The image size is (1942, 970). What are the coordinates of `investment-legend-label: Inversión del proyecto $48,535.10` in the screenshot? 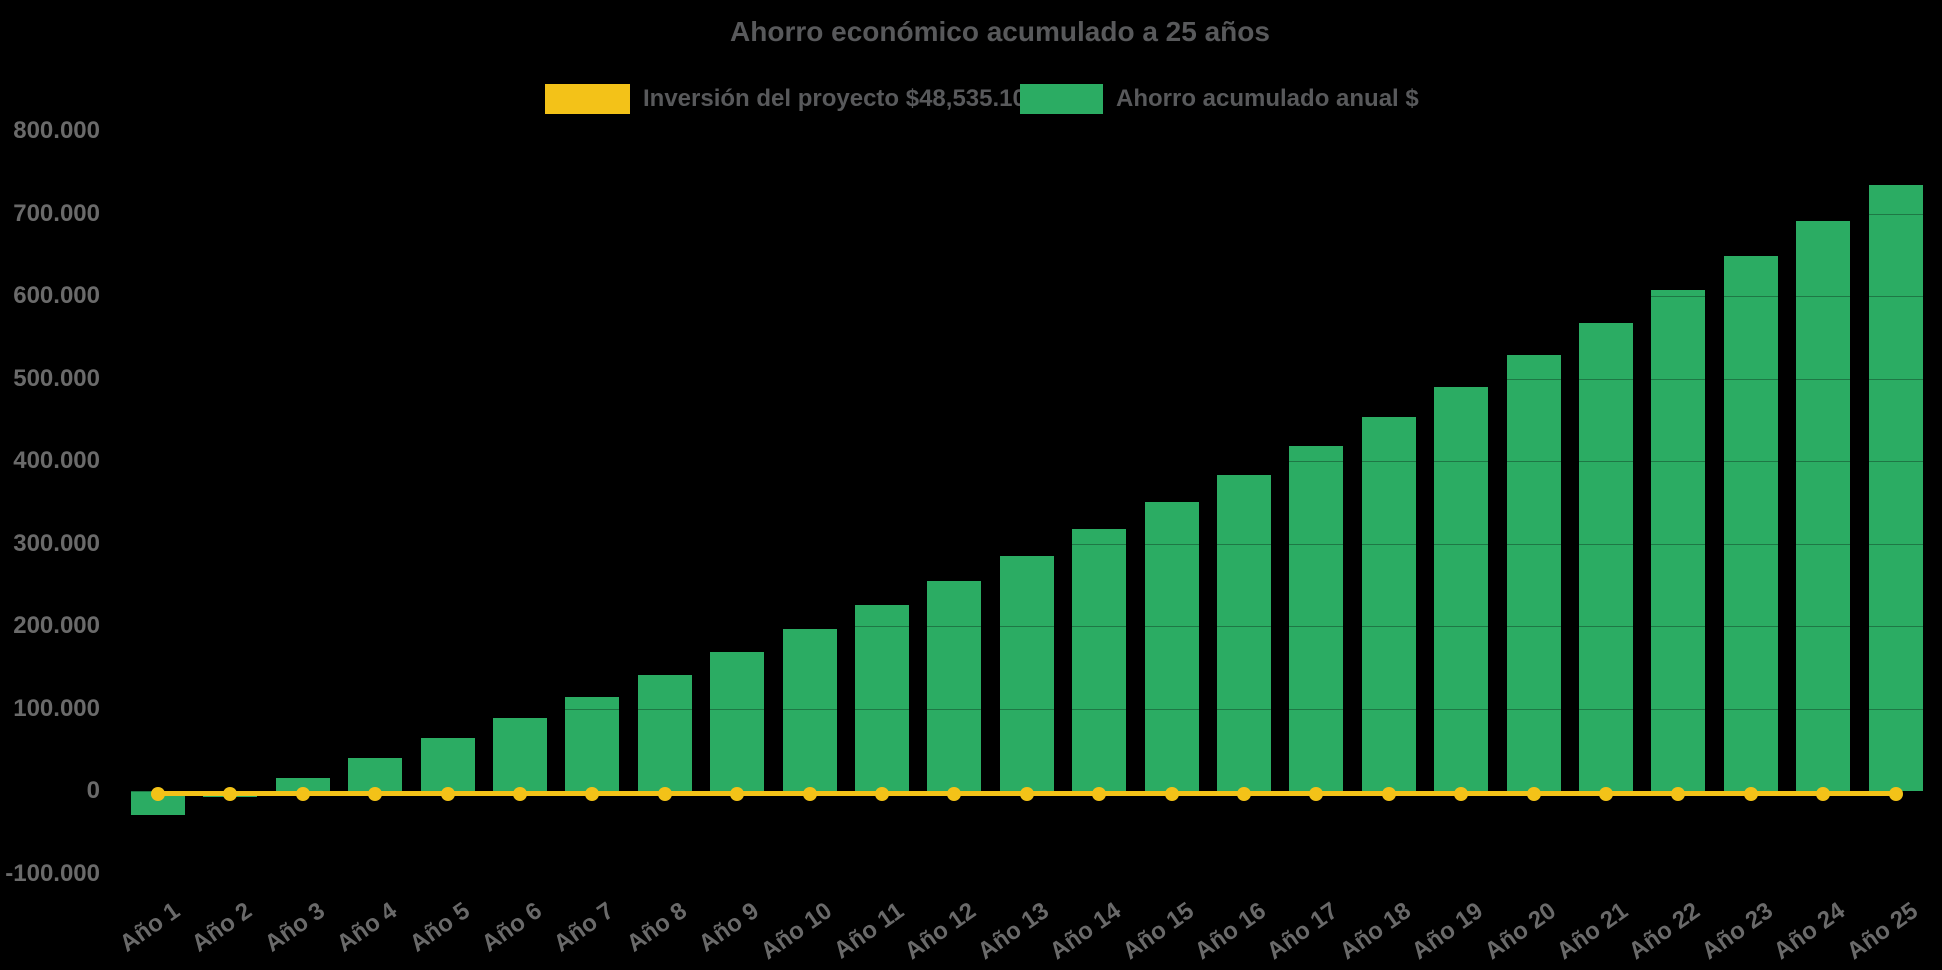 It's located at (834, 98).